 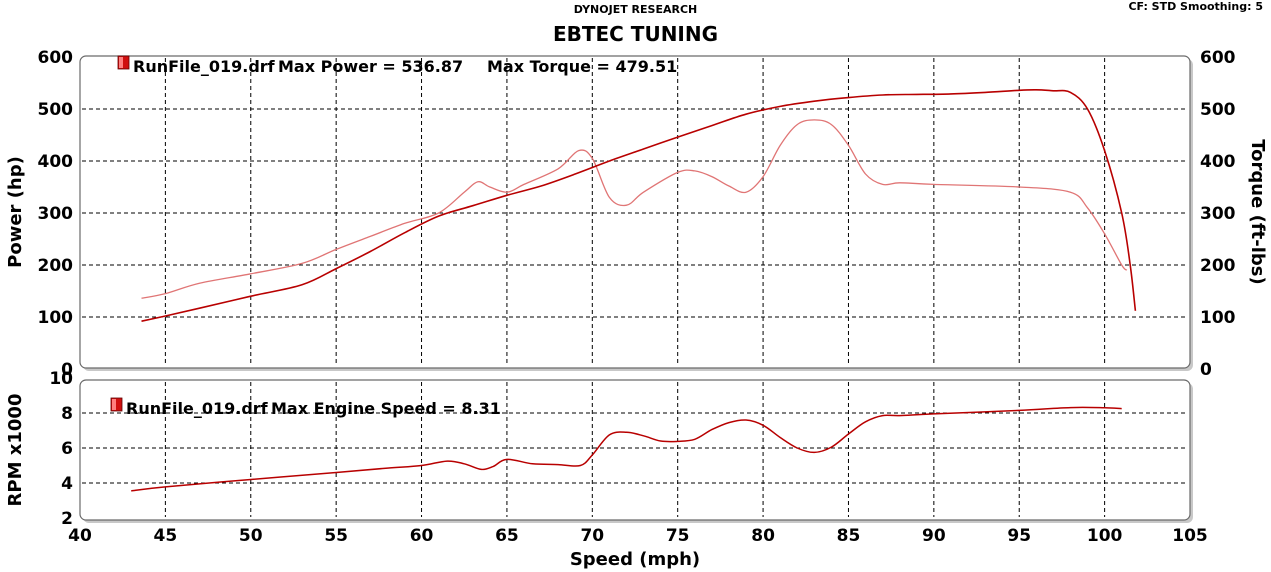 I want to click on power-tick-label: 500, so click(x=56, y=110).